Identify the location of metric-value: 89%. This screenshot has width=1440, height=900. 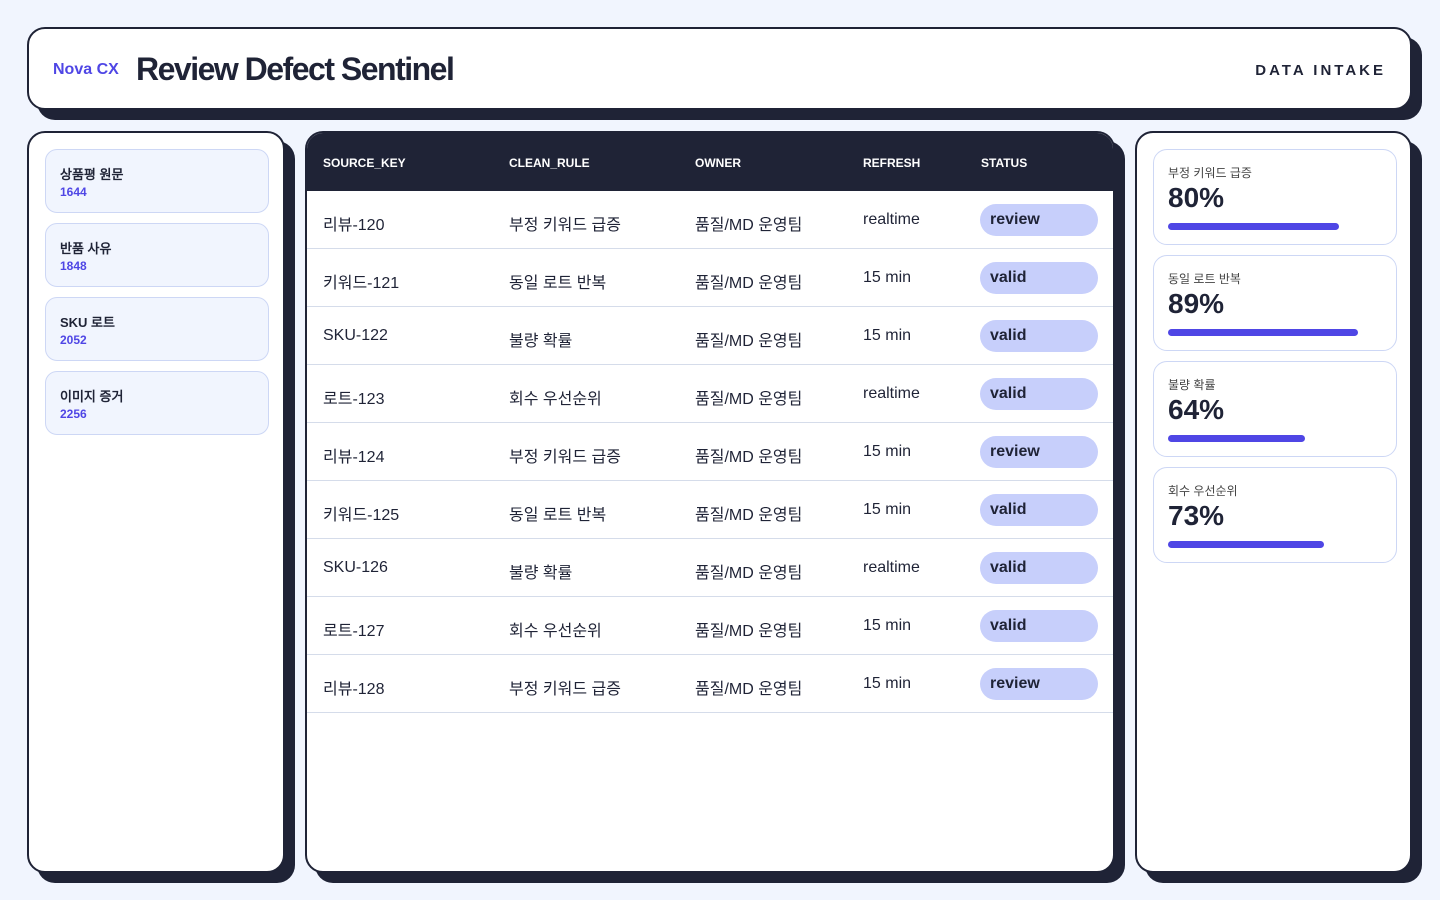
(1196, 303).